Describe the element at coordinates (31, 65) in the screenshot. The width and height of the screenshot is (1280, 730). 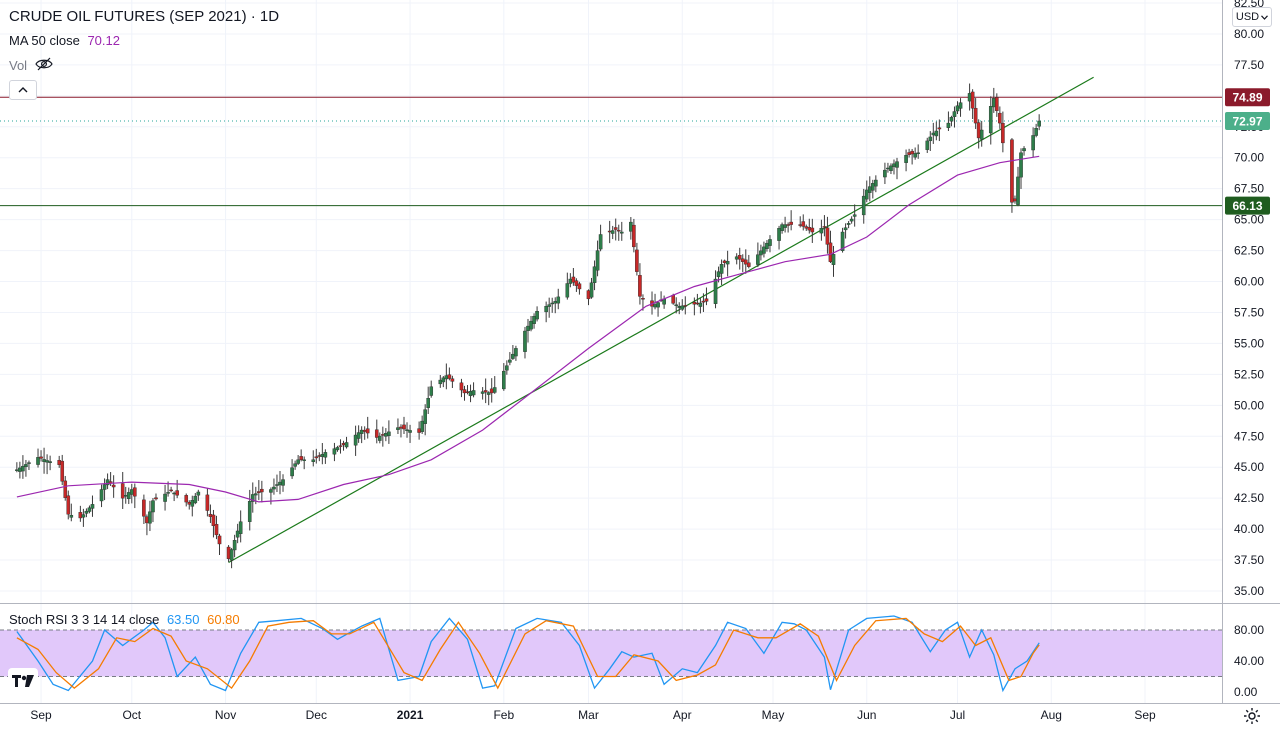
I see `volume-legend: Vol` at that location.